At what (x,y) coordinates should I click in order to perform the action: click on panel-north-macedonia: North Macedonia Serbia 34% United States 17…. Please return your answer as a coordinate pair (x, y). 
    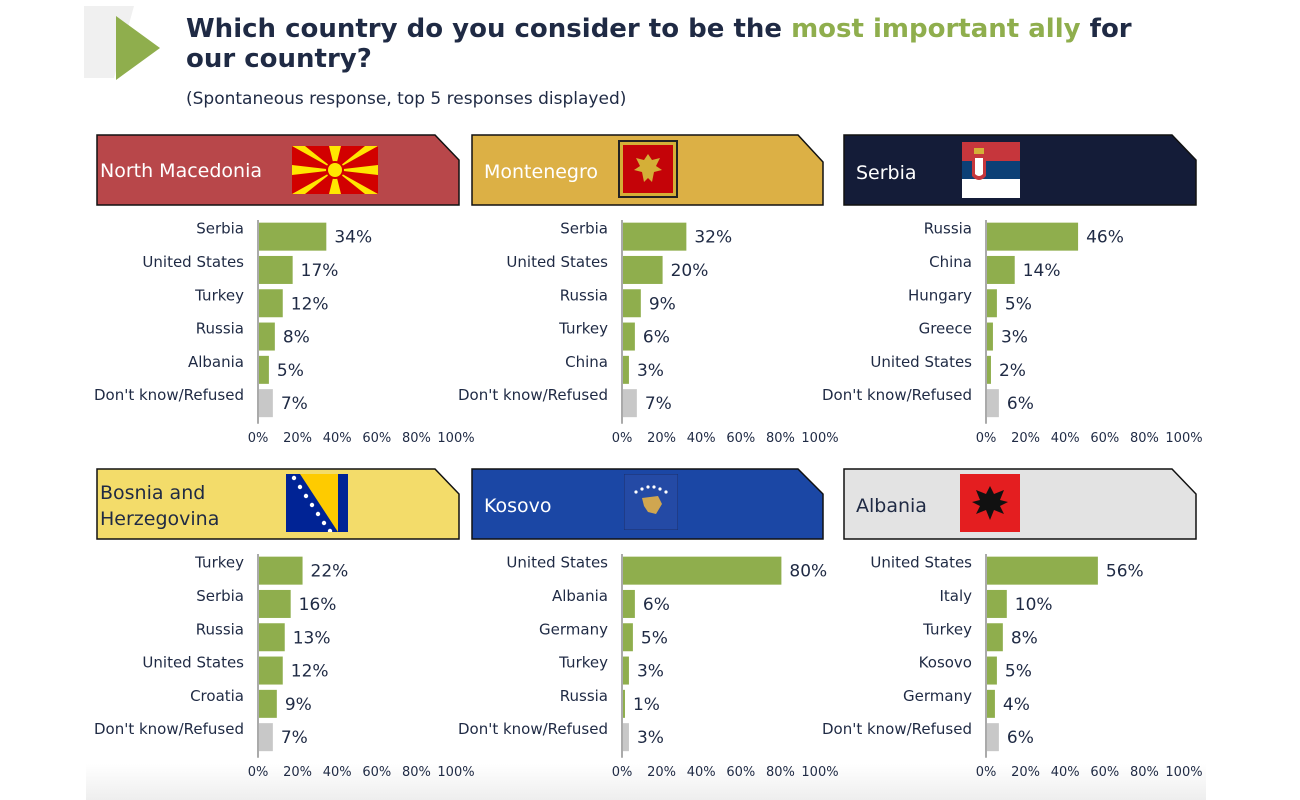
    Looking at the image, I should click on (281, 299).